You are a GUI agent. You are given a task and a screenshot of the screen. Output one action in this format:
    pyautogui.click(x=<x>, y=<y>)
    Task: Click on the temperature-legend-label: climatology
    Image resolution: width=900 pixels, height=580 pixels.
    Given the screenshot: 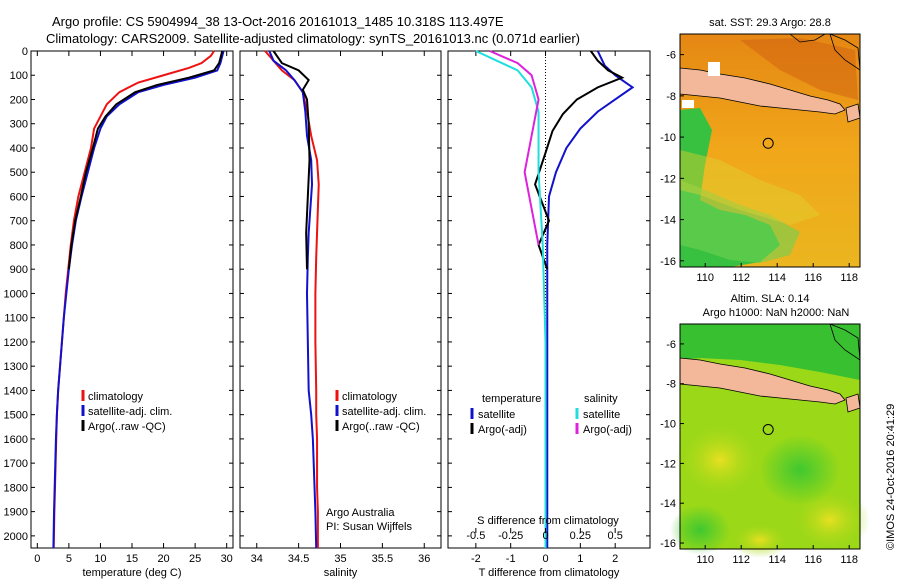 What is the action you would take?
    pyautogui.click(x=116, y=397)
    